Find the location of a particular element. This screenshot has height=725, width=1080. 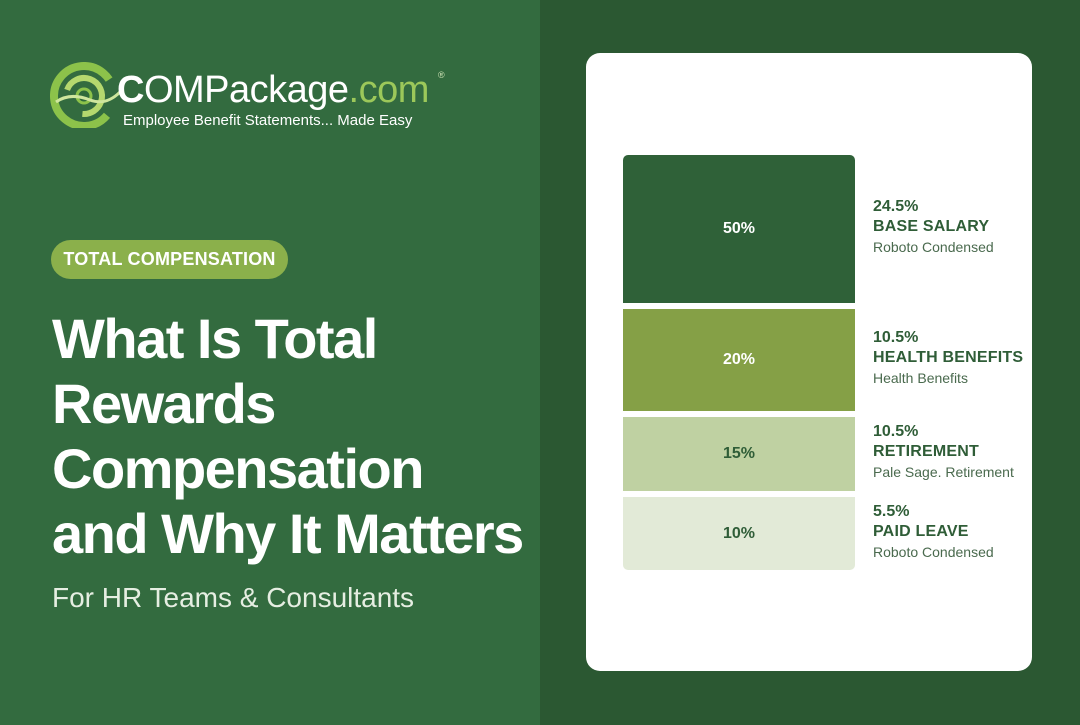

bar-segment: 20% is located at coordinates (739, 360).